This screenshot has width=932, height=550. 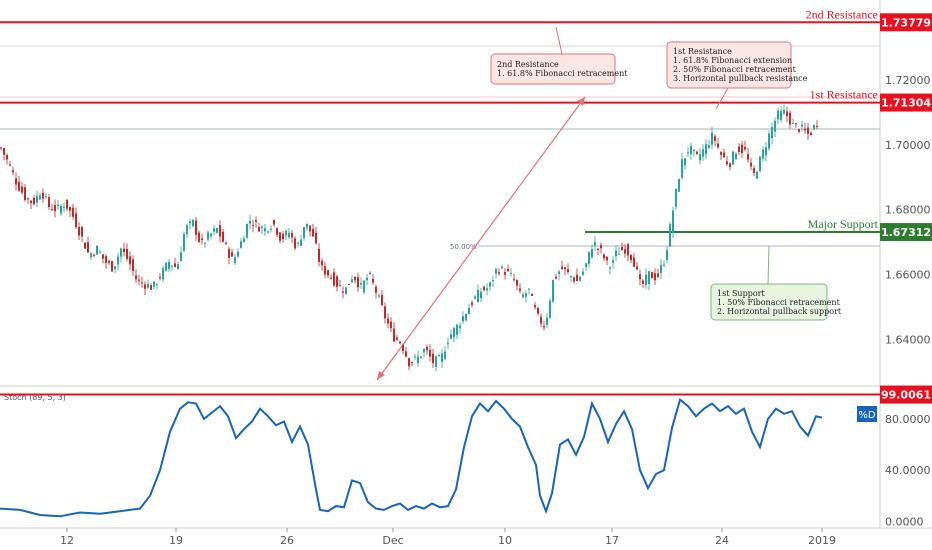 What do you see at coordinates (612, 540) in the screenshot?
I see `time-tick-label: 17` at bounding box center [612, 540].